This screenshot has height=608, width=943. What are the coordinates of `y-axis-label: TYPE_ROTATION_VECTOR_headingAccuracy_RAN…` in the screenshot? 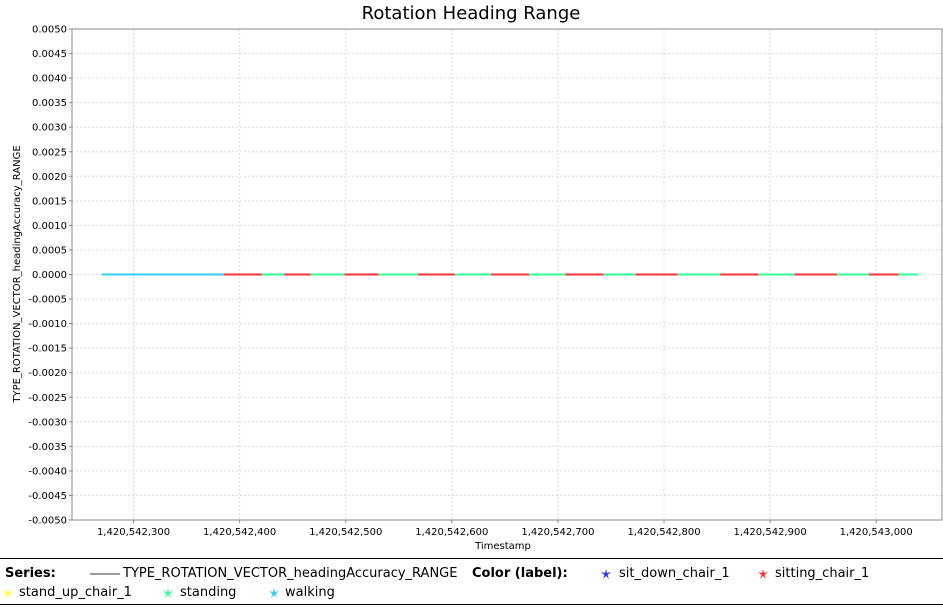 It's located at (17, 274).